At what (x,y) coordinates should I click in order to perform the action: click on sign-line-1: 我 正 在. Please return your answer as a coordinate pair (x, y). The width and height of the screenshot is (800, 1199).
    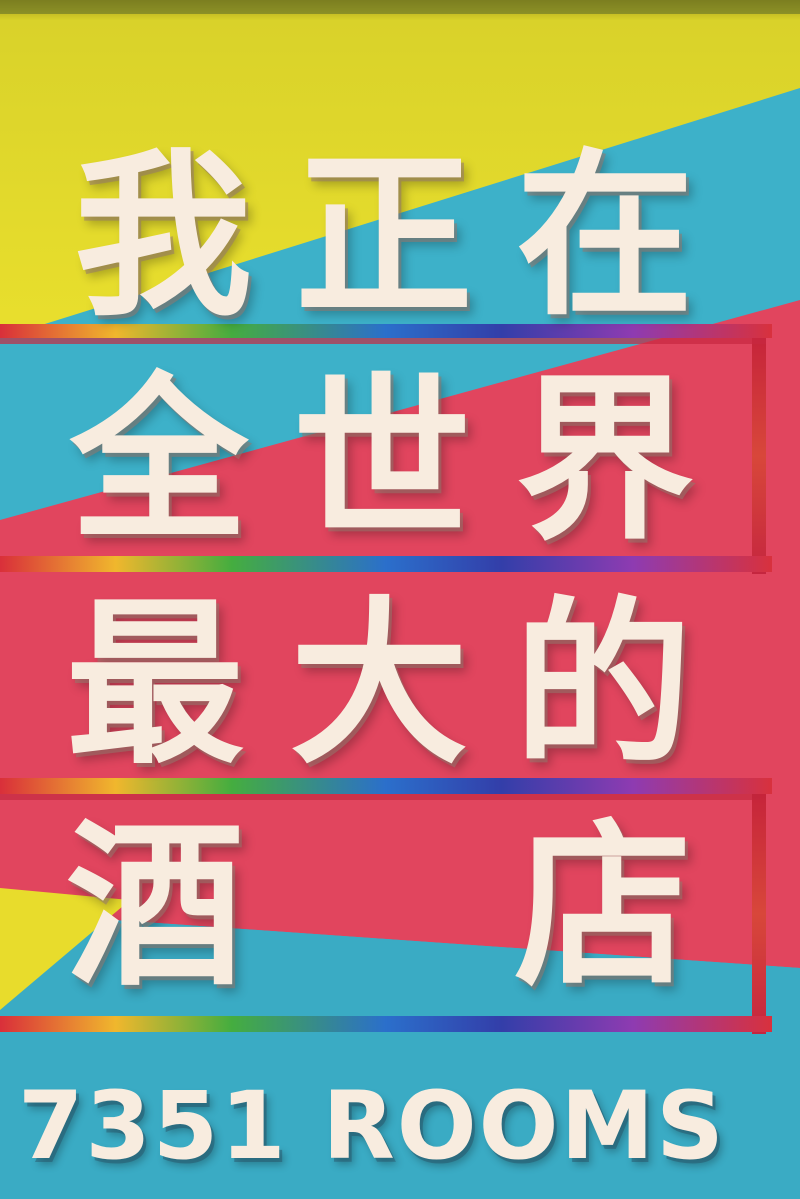
    Looking at the image, I should click on (384, 237).